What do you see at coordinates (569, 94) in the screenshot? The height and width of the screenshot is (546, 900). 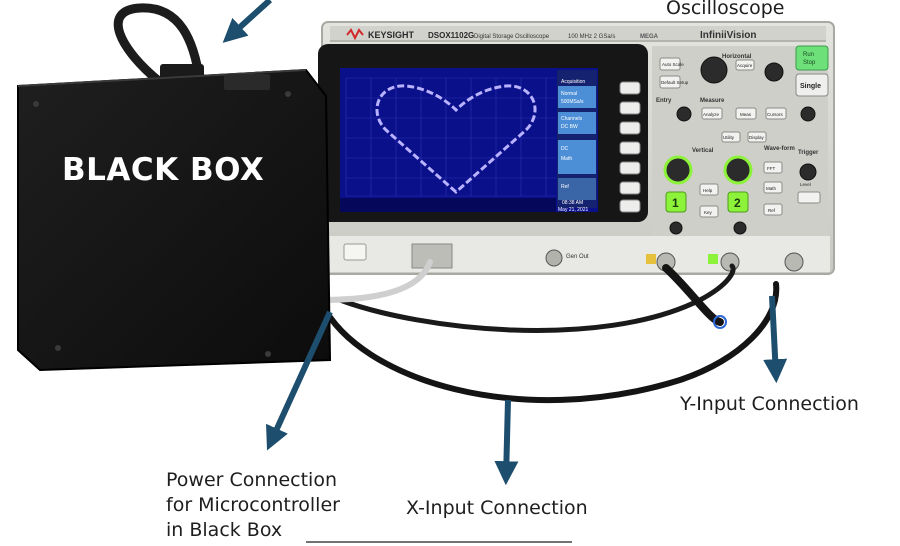 I see `menu-item-1: Normal` at bounding box center [569, 94].